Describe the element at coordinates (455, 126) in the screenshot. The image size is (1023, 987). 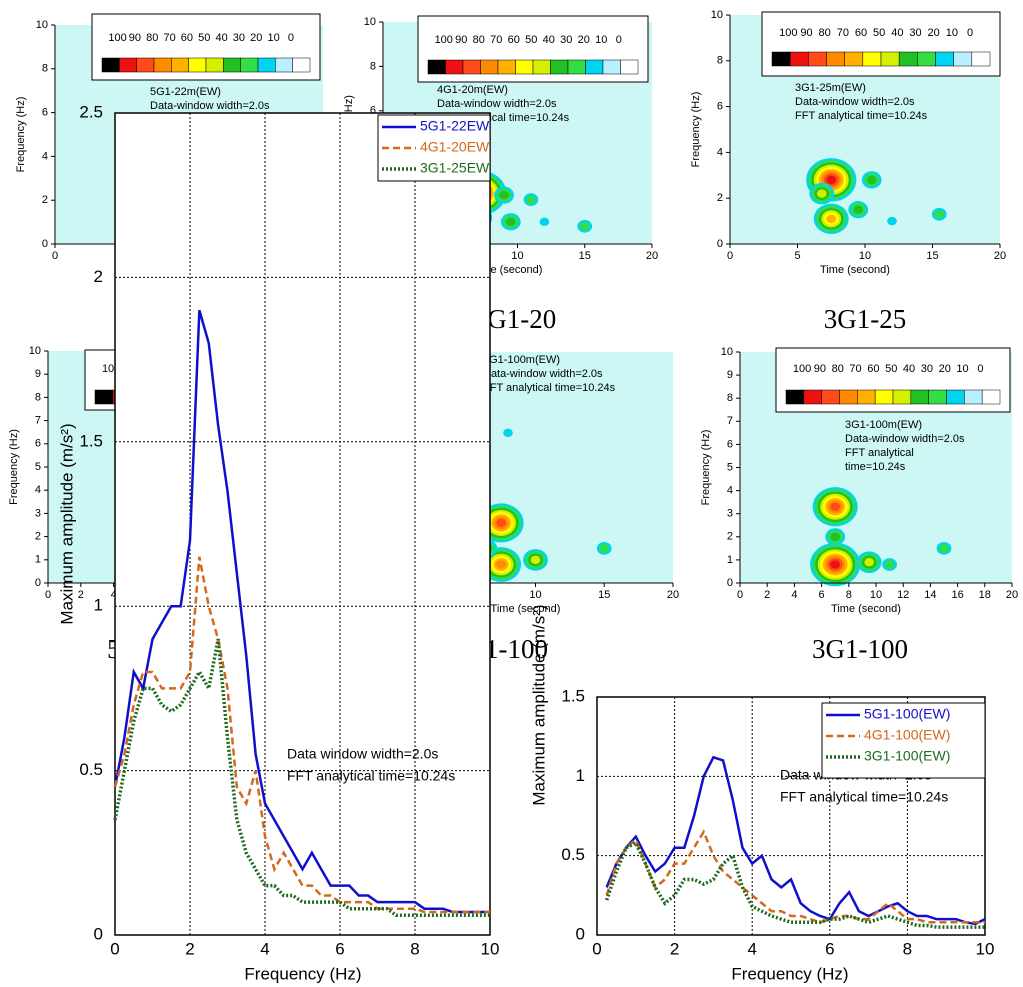
I see `legend-label: 5G1-22EW` at that location.